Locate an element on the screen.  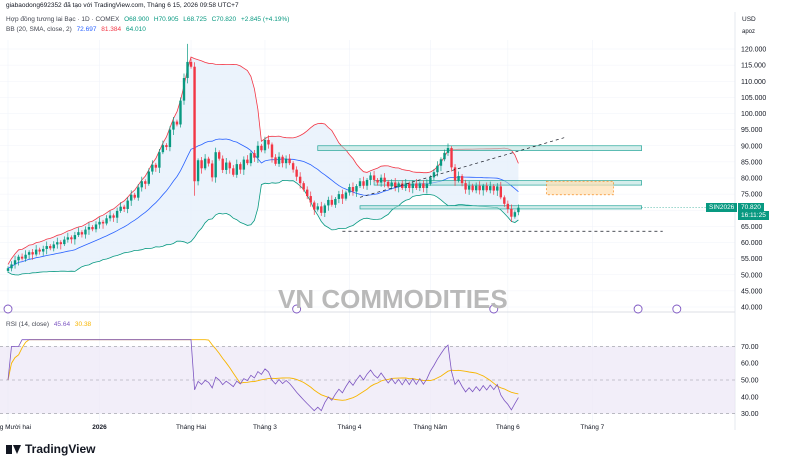
bb-label: BB (20, SMA, close, 2) is located at coordinates (39, 29).